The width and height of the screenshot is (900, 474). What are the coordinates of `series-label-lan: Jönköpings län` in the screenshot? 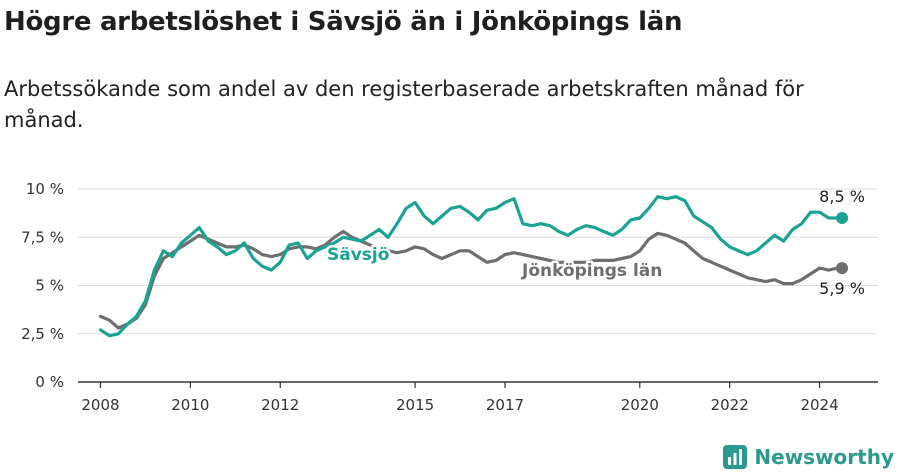 It's located at (591, 271).